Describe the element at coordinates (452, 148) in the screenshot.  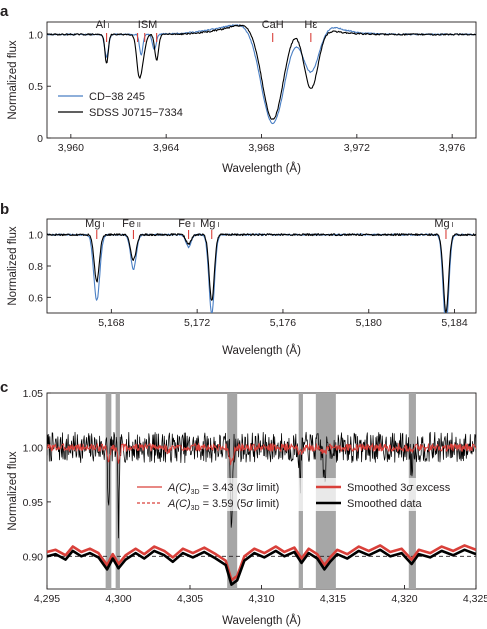
I see `x-tick-label: 3,976` at that location.